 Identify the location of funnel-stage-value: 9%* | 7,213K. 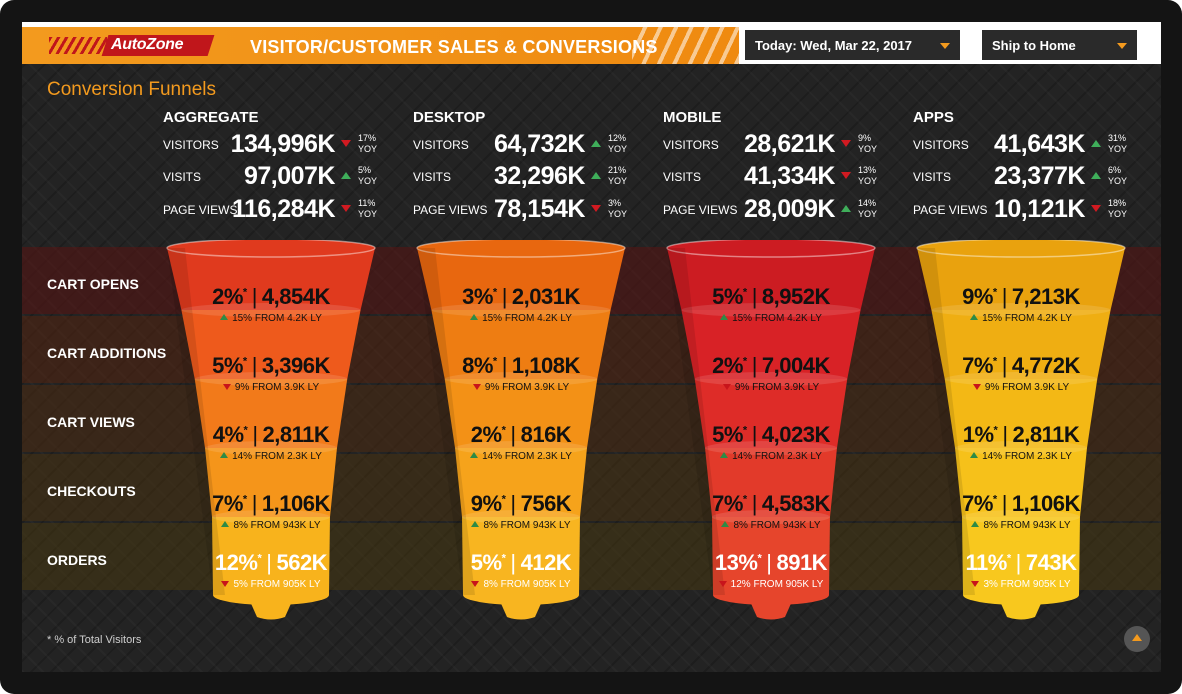
(1021, 297).